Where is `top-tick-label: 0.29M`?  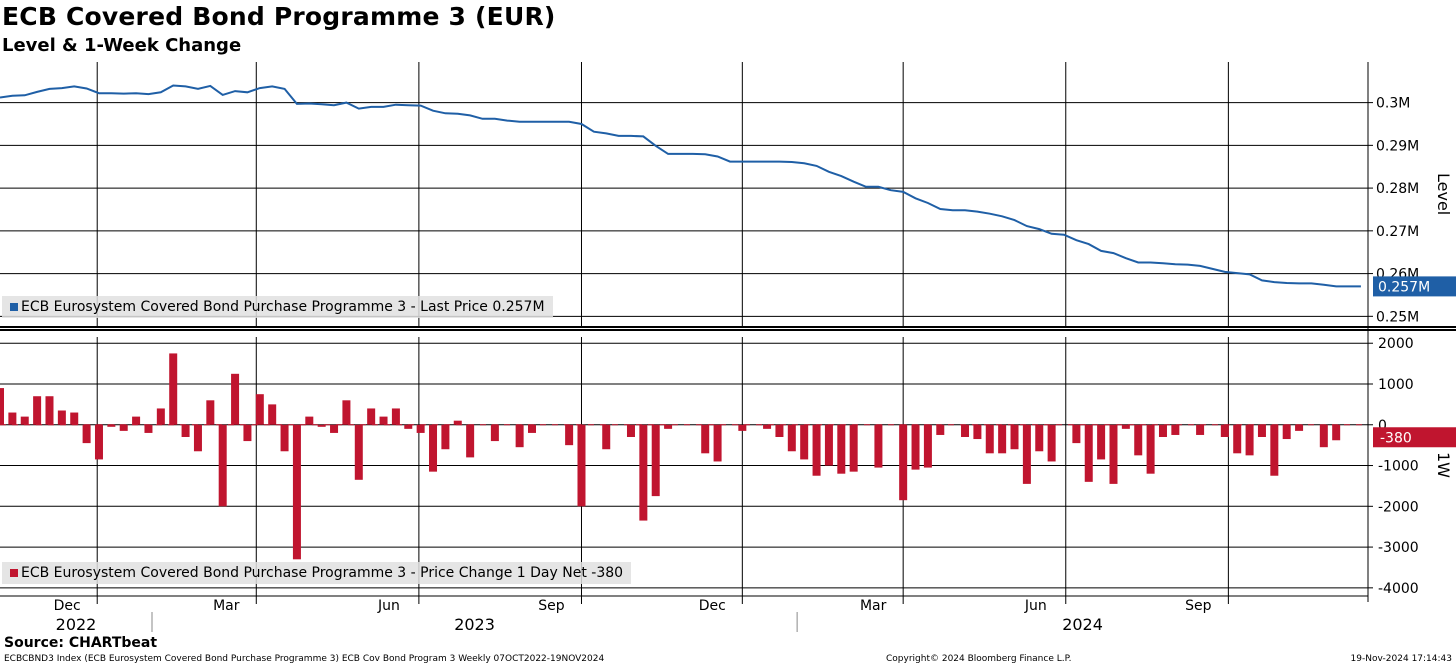
top-tick-label: 0.29M is located at coordinates (1397, 146).